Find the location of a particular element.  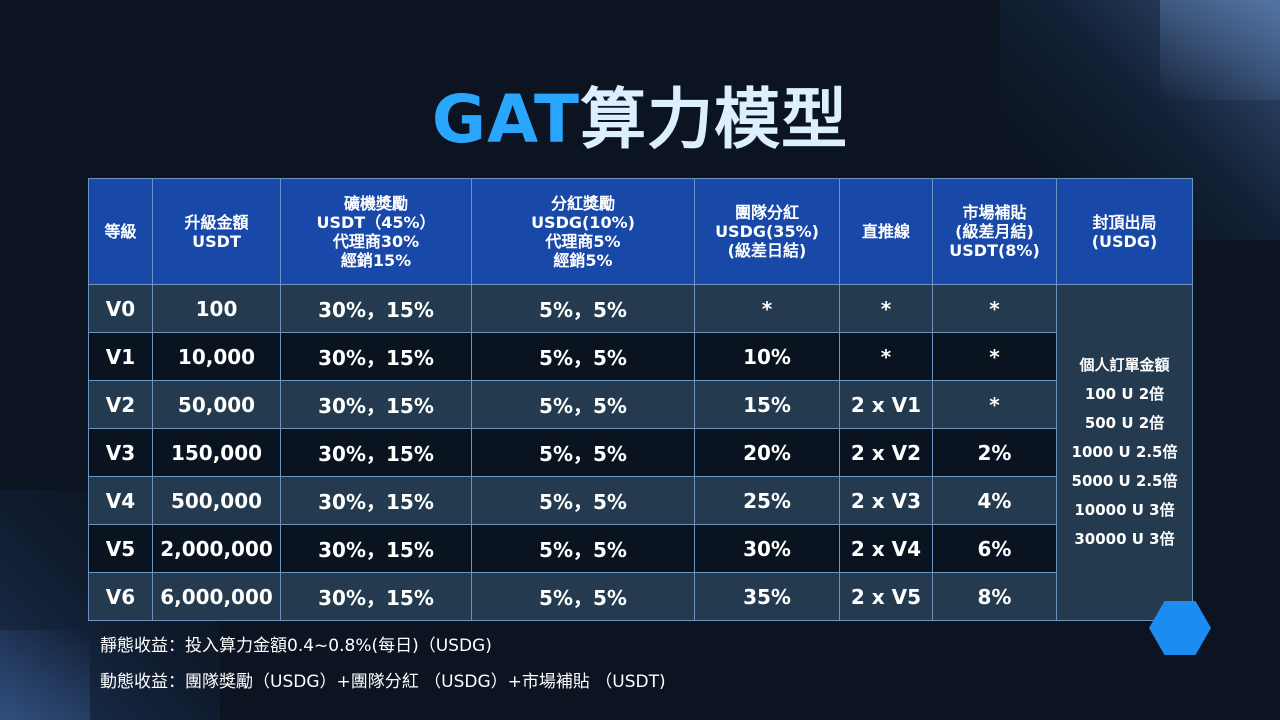

column-header: 礦機獎勵 USDT（45%） 代理商30% 經銷15% is located at coordinates (376, 231).